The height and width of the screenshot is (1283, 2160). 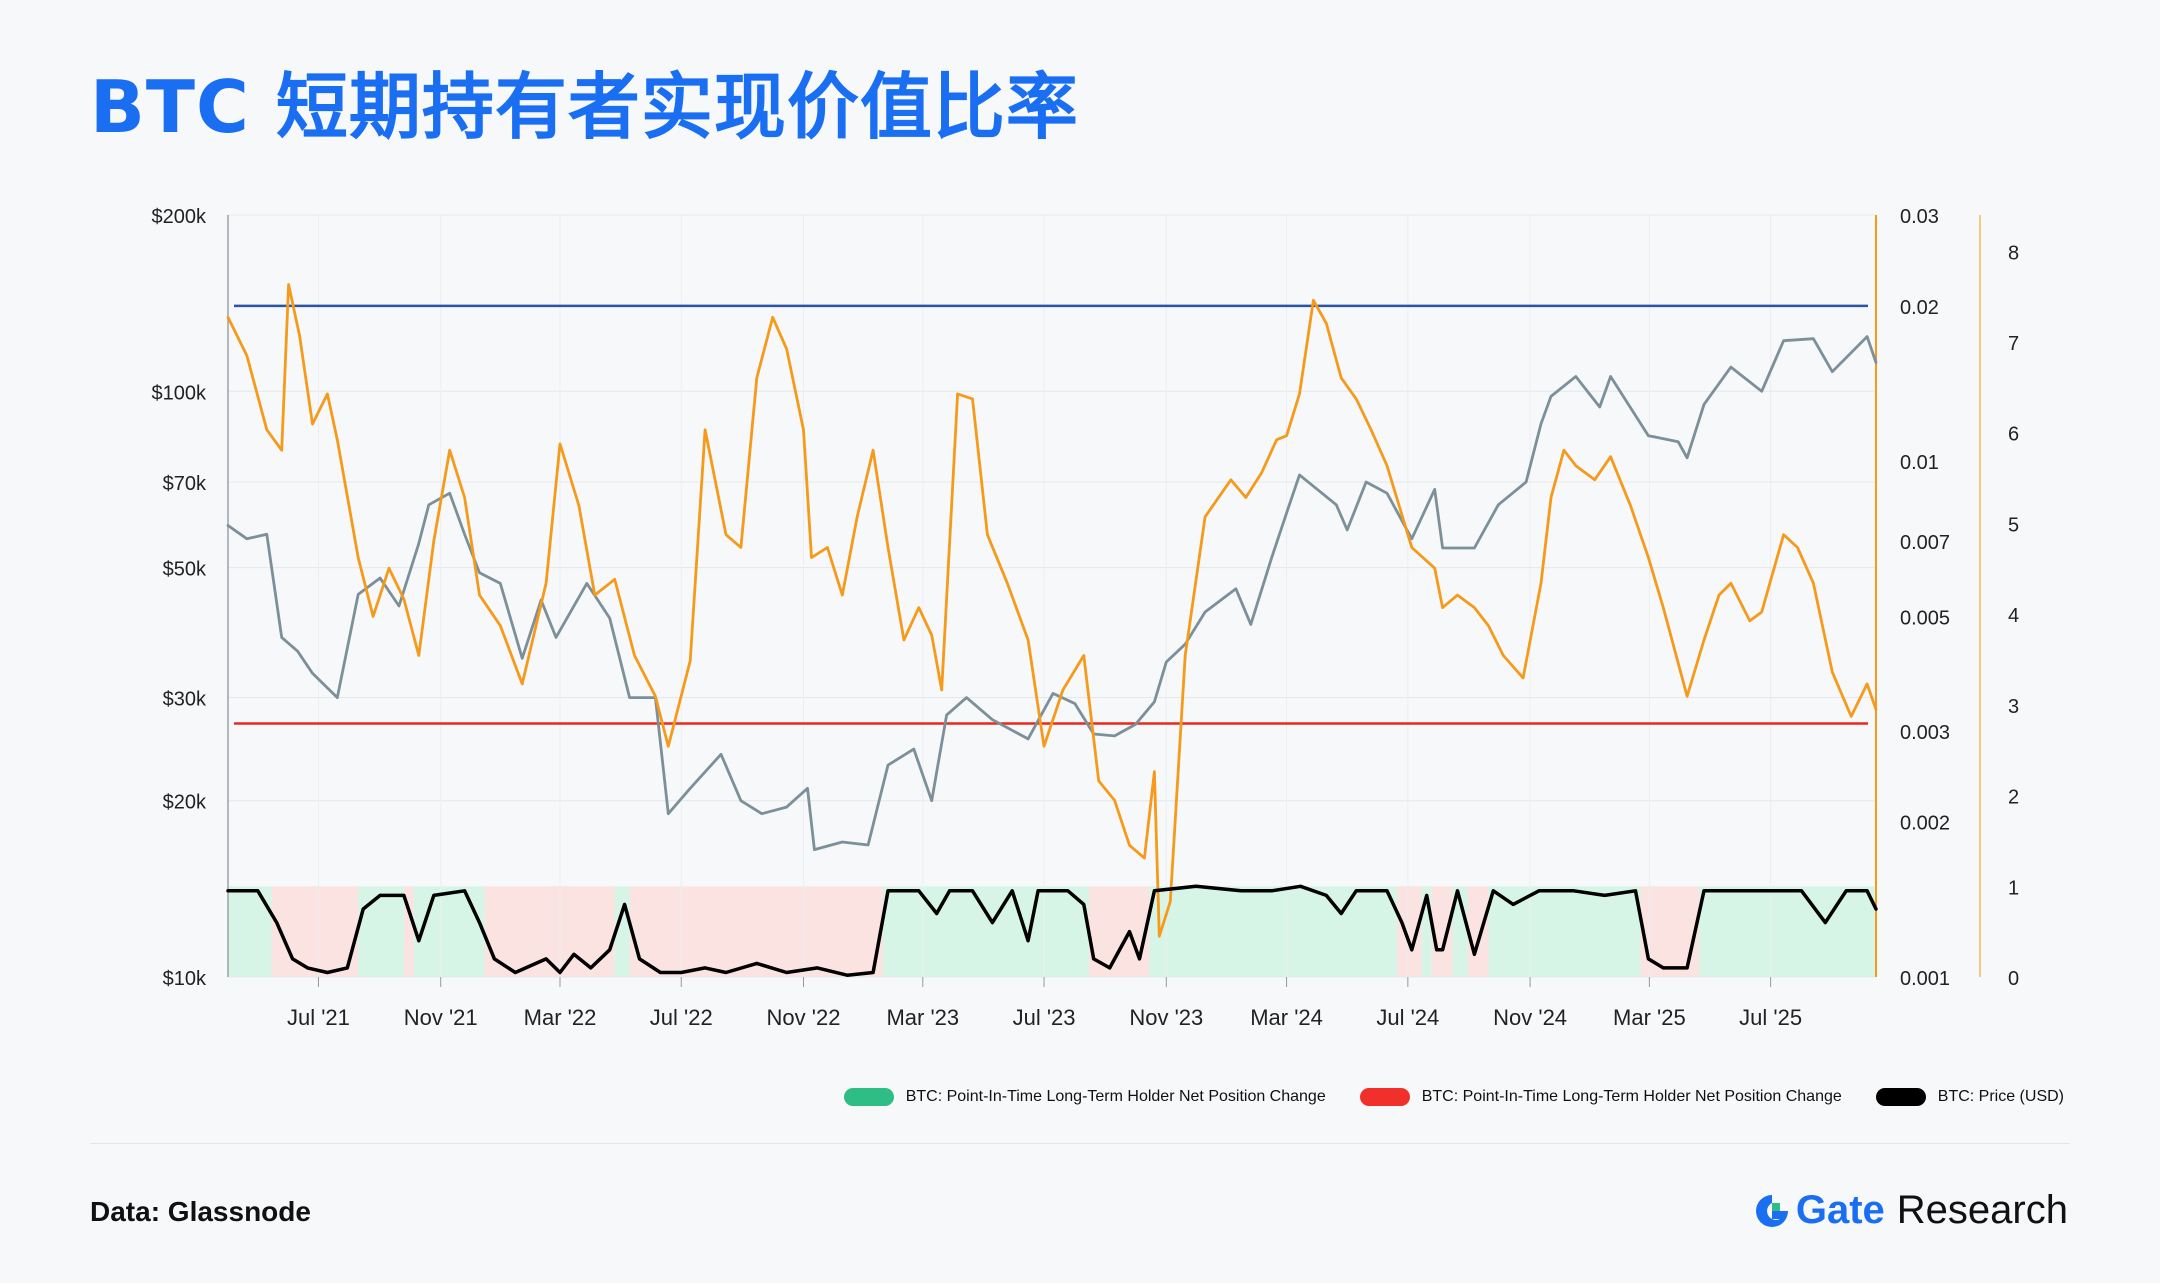 I want to click on holder-line-black, so click(x=1052, y=930).